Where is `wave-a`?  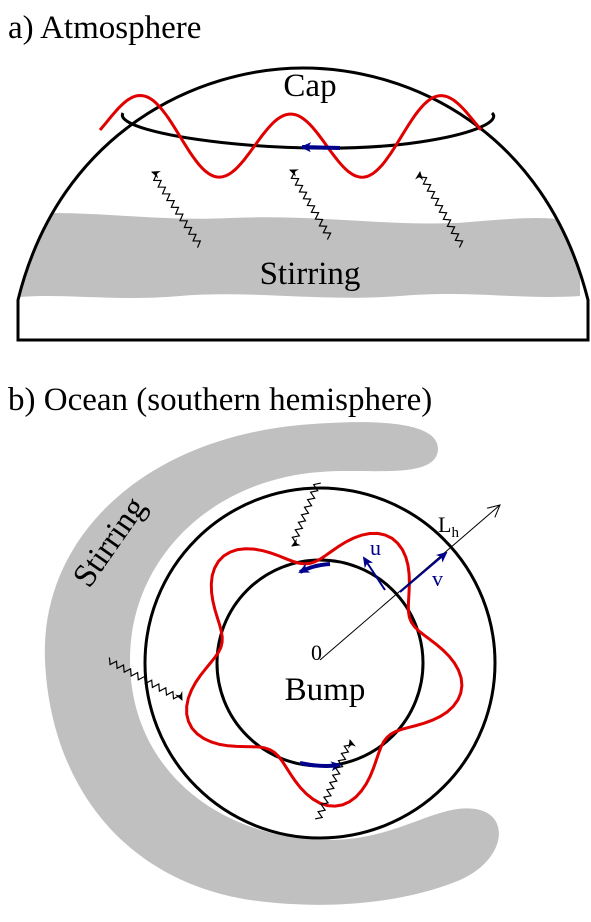 wave-a is located at coordinates (290, 136).